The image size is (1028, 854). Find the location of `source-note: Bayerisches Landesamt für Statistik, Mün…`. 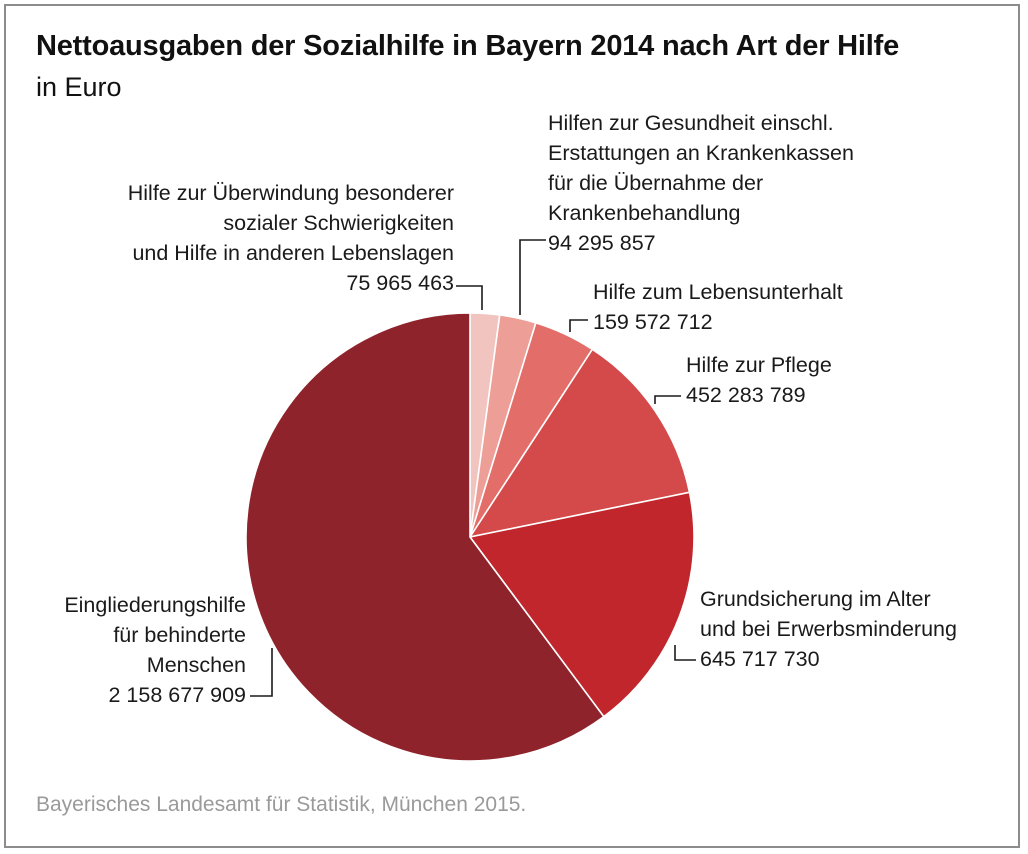

source-note: Bayerisches Landesamt für Statistik, Mün… is located at coordinates (281, 804).